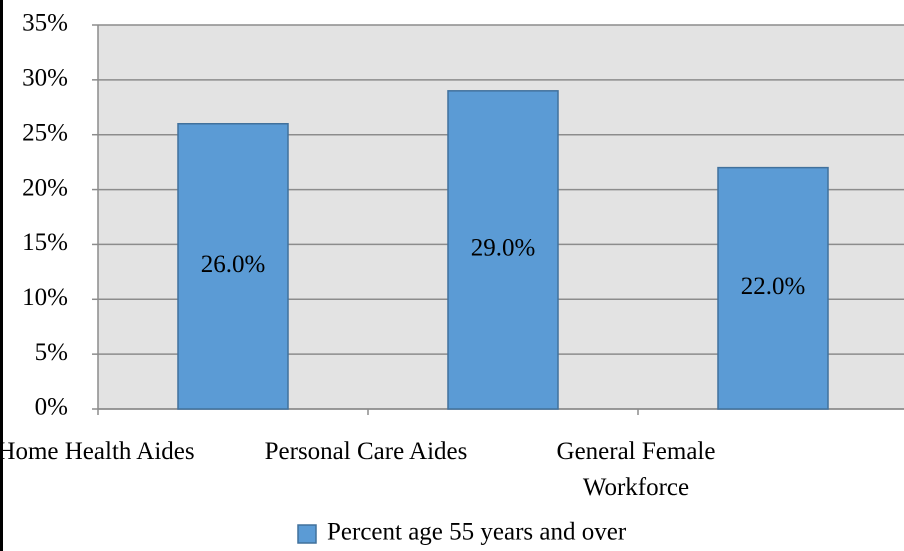  What do you see at coordinates (45, 242) in the screenshot?
I see `y-tick-label: 15%` at bounding box center [45, 242].